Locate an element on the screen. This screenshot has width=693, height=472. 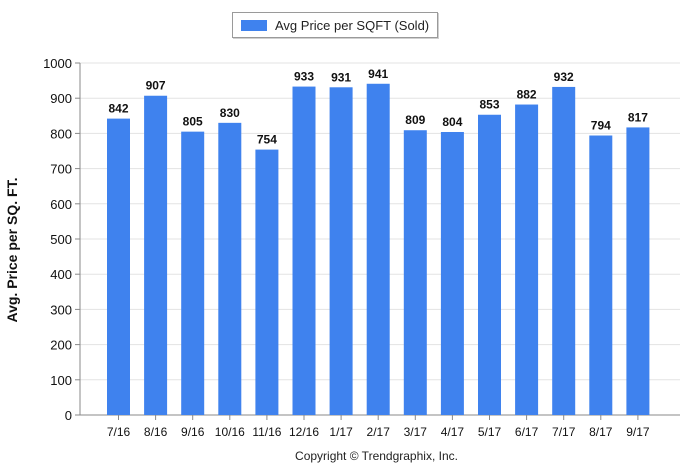
y-tick-label: 0 is located at coordinates (68, 415).